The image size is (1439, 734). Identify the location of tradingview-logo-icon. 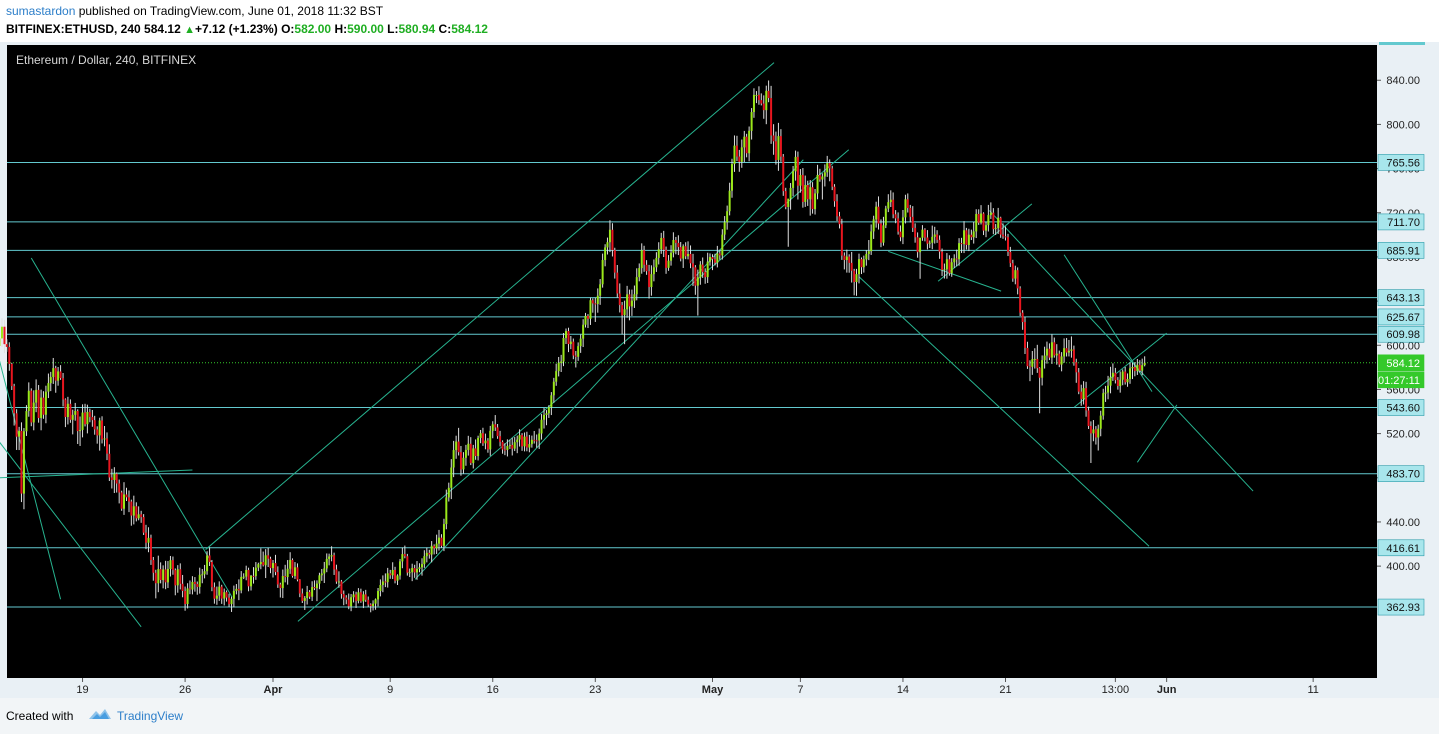
(100, 714).